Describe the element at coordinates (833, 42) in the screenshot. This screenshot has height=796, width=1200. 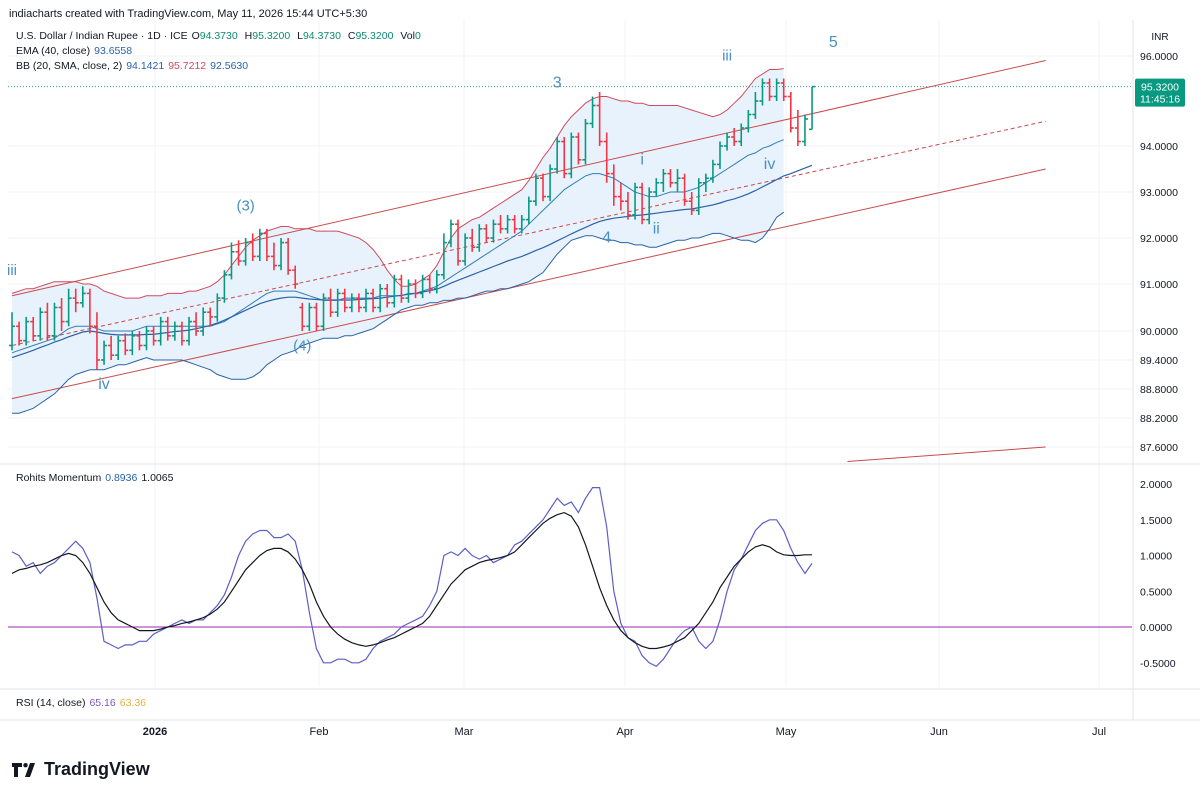
I see `wave-label: 5` at that location.